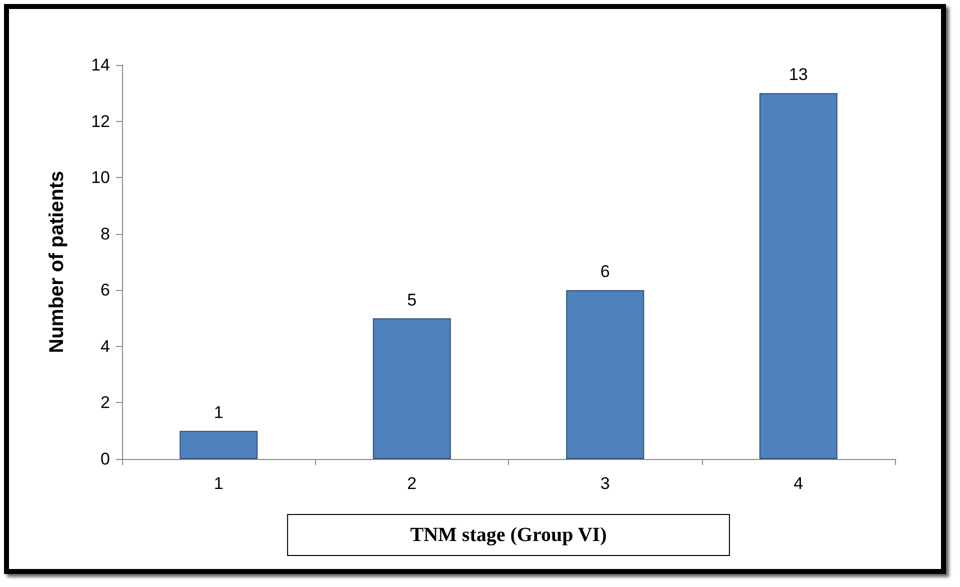 This screenshot has width=960, height=587. Describe the element at coordinates (100, 178) in the screenshot. I see `y-tick-label: 10` at that location.